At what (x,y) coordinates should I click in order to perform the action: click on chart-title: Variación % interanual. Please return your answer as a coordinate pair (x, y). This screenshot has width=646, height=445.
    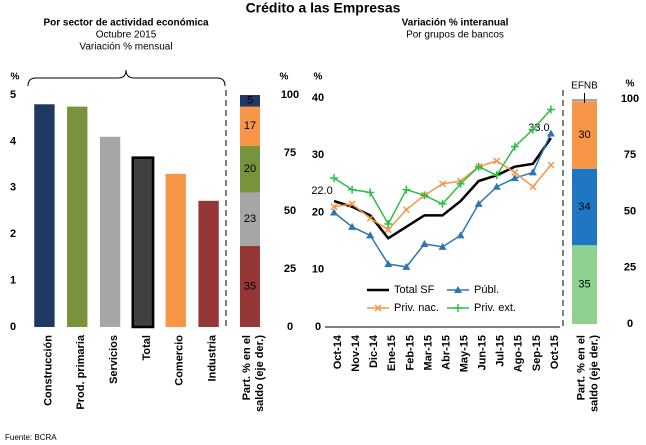
    Looking at the image, I should click on (455, 23).